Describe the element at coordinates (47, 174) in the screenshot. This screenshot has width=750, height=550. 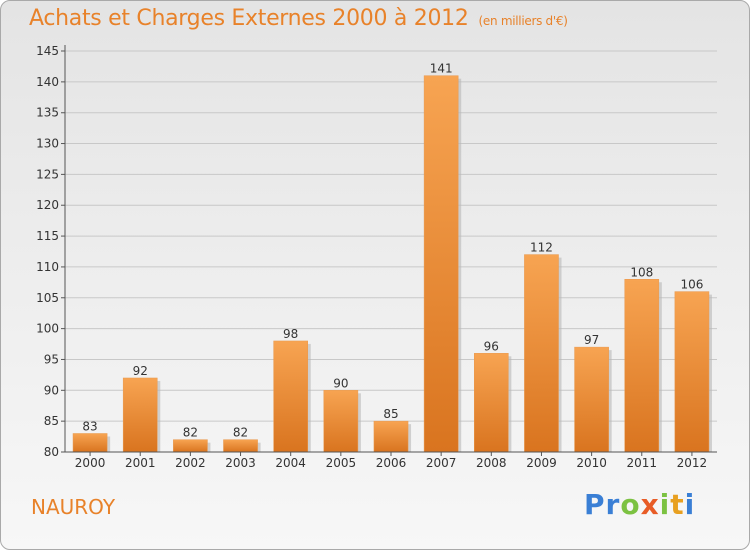
I see `y-tick-label: 125` at that location.